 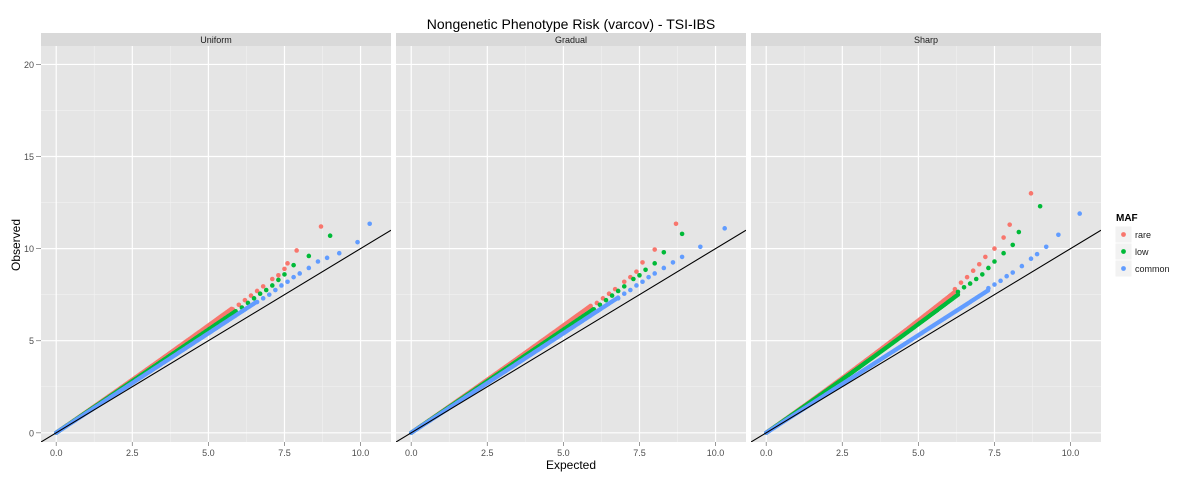 What do you see at coordinates (1152, 269) in the screenshot?
I see `legend-label-common: common` at bounding box center [1152, 269].